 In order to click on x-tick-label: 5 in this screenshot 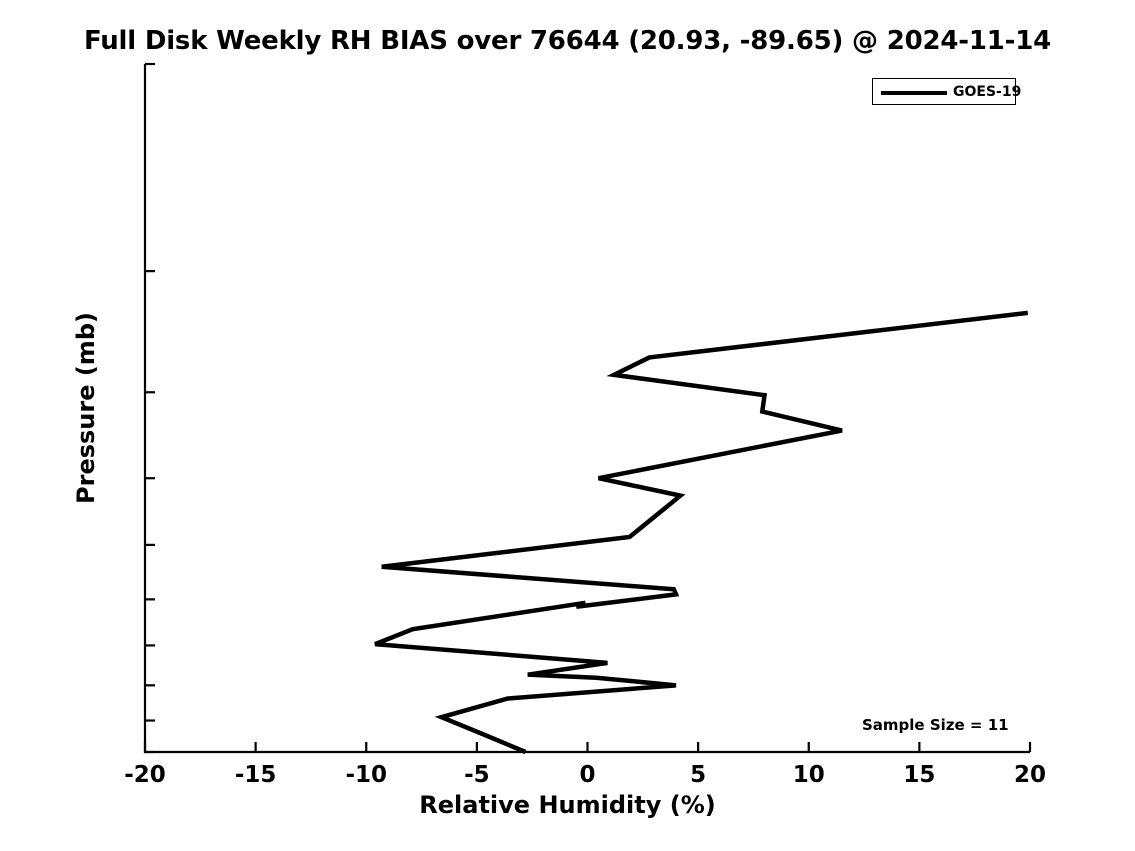, I will do `click(698, 775)`.